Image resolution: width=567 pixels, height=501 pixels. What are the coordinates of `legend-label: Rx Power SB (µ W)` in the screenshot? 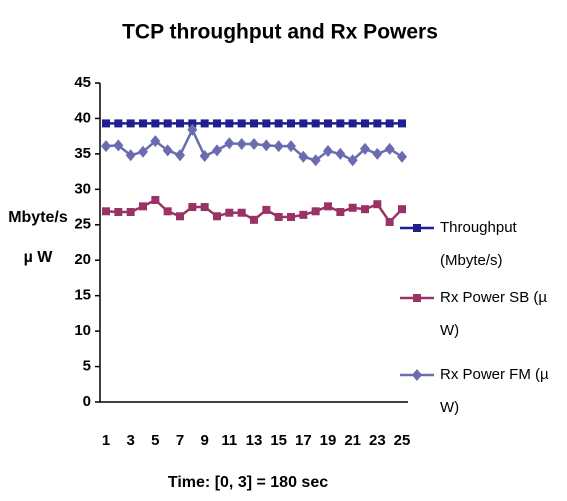 It's located at (493, 314).